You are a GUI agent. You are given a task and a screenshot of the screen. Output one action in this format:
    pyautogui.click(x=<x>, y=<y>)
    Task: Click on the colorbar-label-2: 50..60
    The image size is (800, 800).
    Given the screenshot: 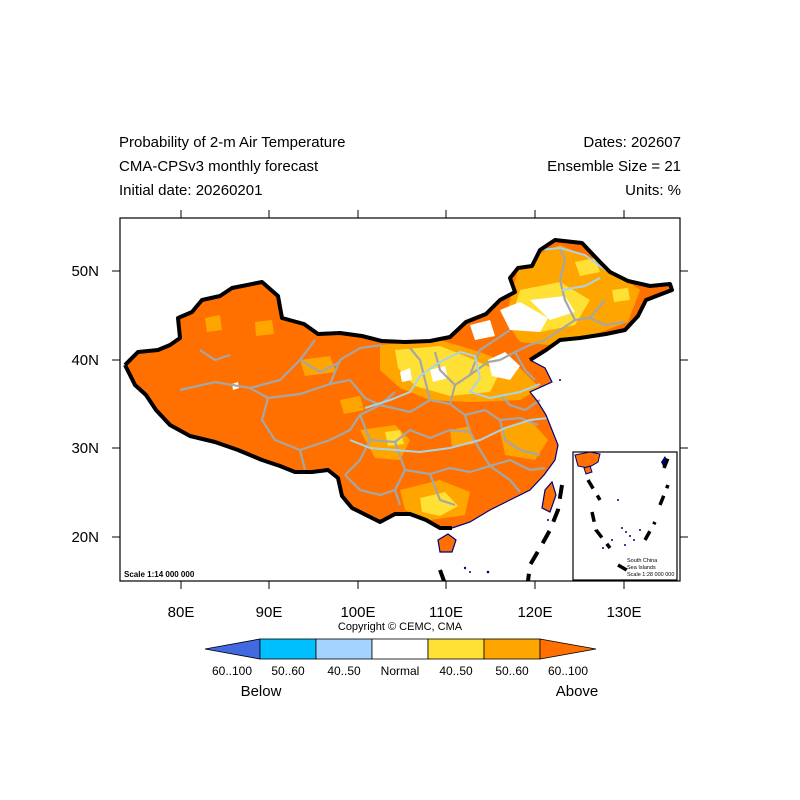 What is the action you would take?
    pyautogui.click(x=288, y=671)
    